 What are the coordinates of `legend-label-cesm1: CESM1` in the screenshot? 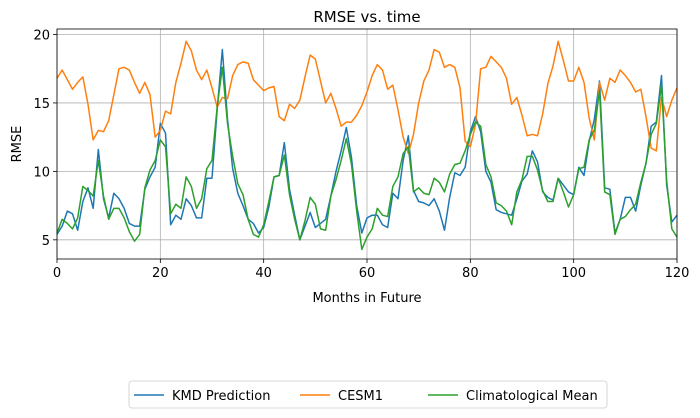 It's located at (360, 396).